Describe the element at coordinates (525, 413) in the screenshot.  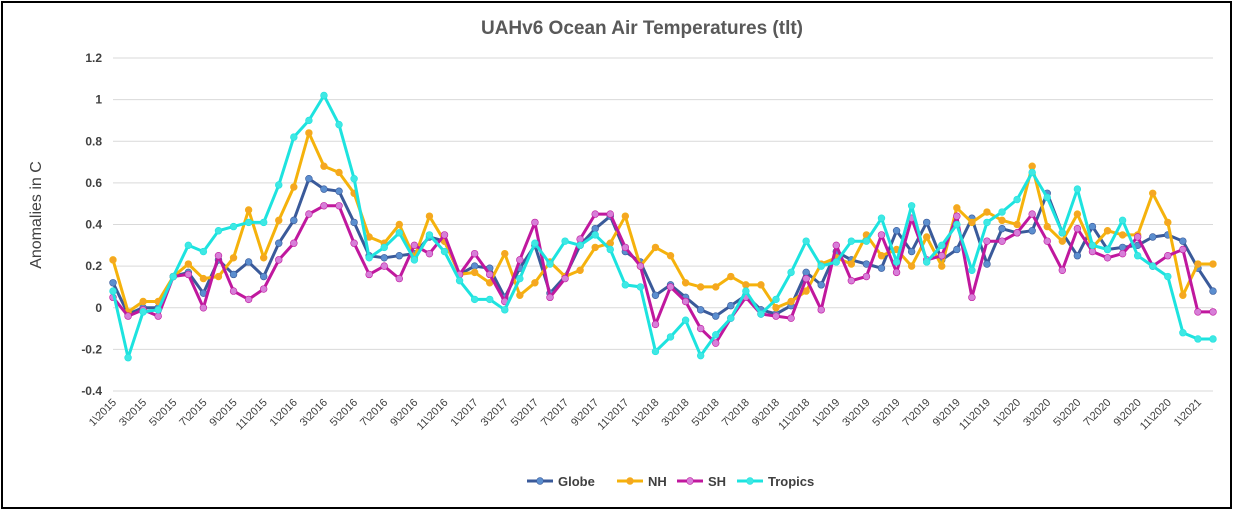
I see `x-tick-label: 5\2017` at that location.